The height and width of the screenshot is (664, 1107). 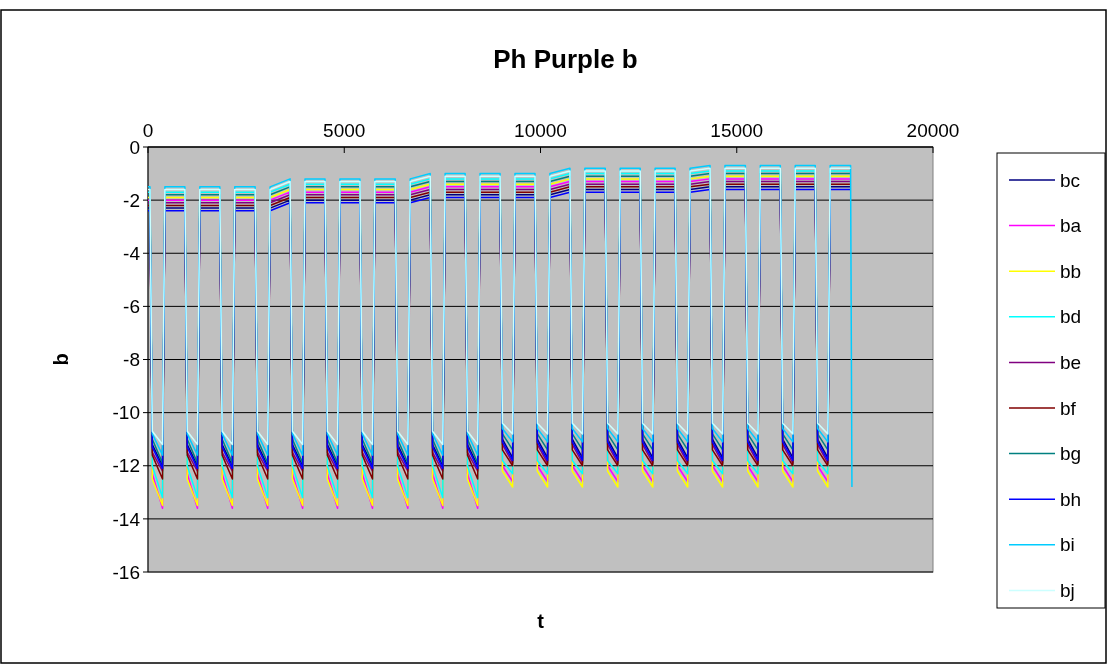 I want to click on y-tick-label: -16, so click(x=126, y=572).